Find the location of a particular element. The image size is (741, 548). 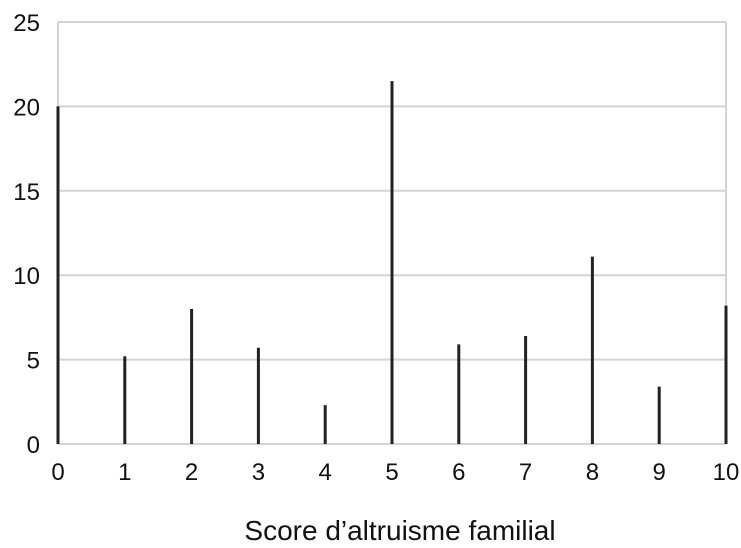

y-tick-label: 15 is located at coordinates (26, 192).